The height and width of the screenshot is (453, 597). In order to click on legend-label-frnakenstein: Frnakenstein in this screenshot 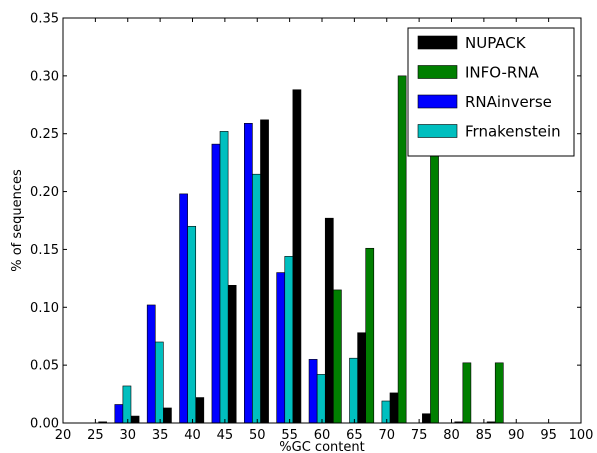, I will do `click(513, 132)`.